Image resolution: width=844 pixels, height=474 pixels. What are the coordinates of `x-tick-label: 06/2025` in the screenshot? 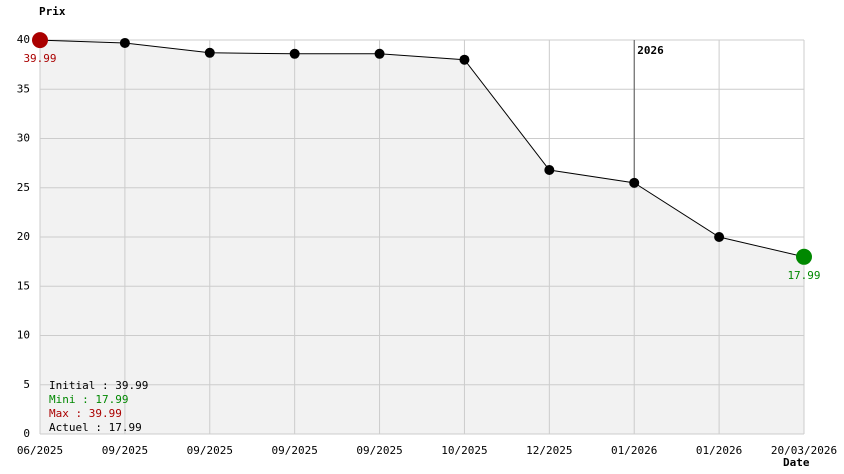 It's located at (40, 450).